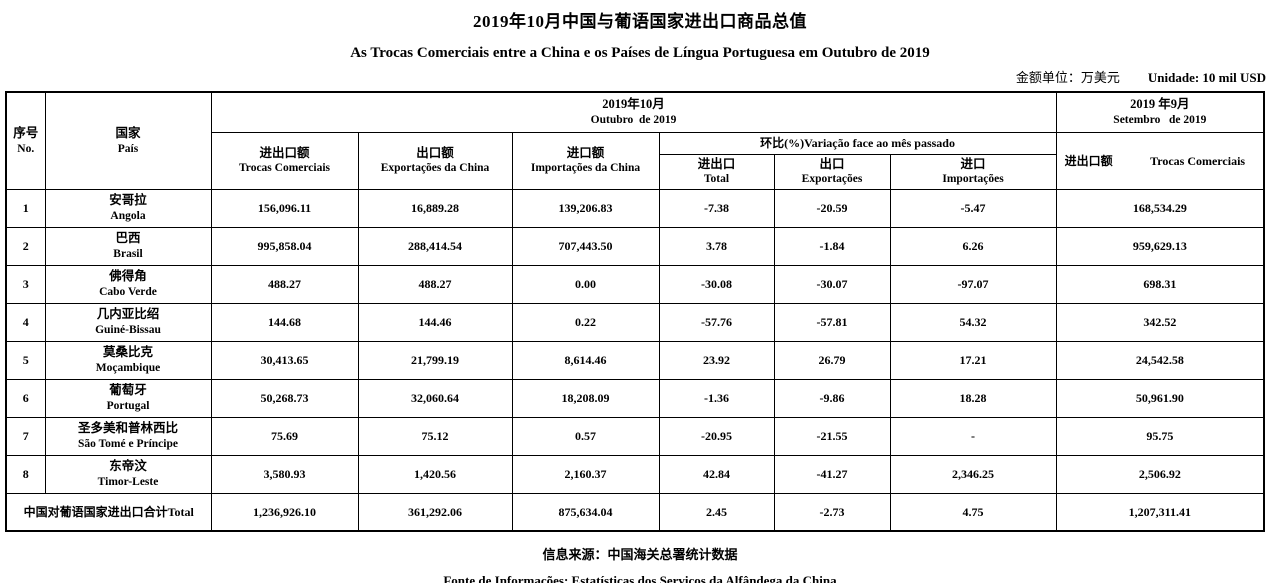 The height and width of the screenshot is (583, 1280). I want to click on cell-importacoes: 0.57, so click(585, 436).